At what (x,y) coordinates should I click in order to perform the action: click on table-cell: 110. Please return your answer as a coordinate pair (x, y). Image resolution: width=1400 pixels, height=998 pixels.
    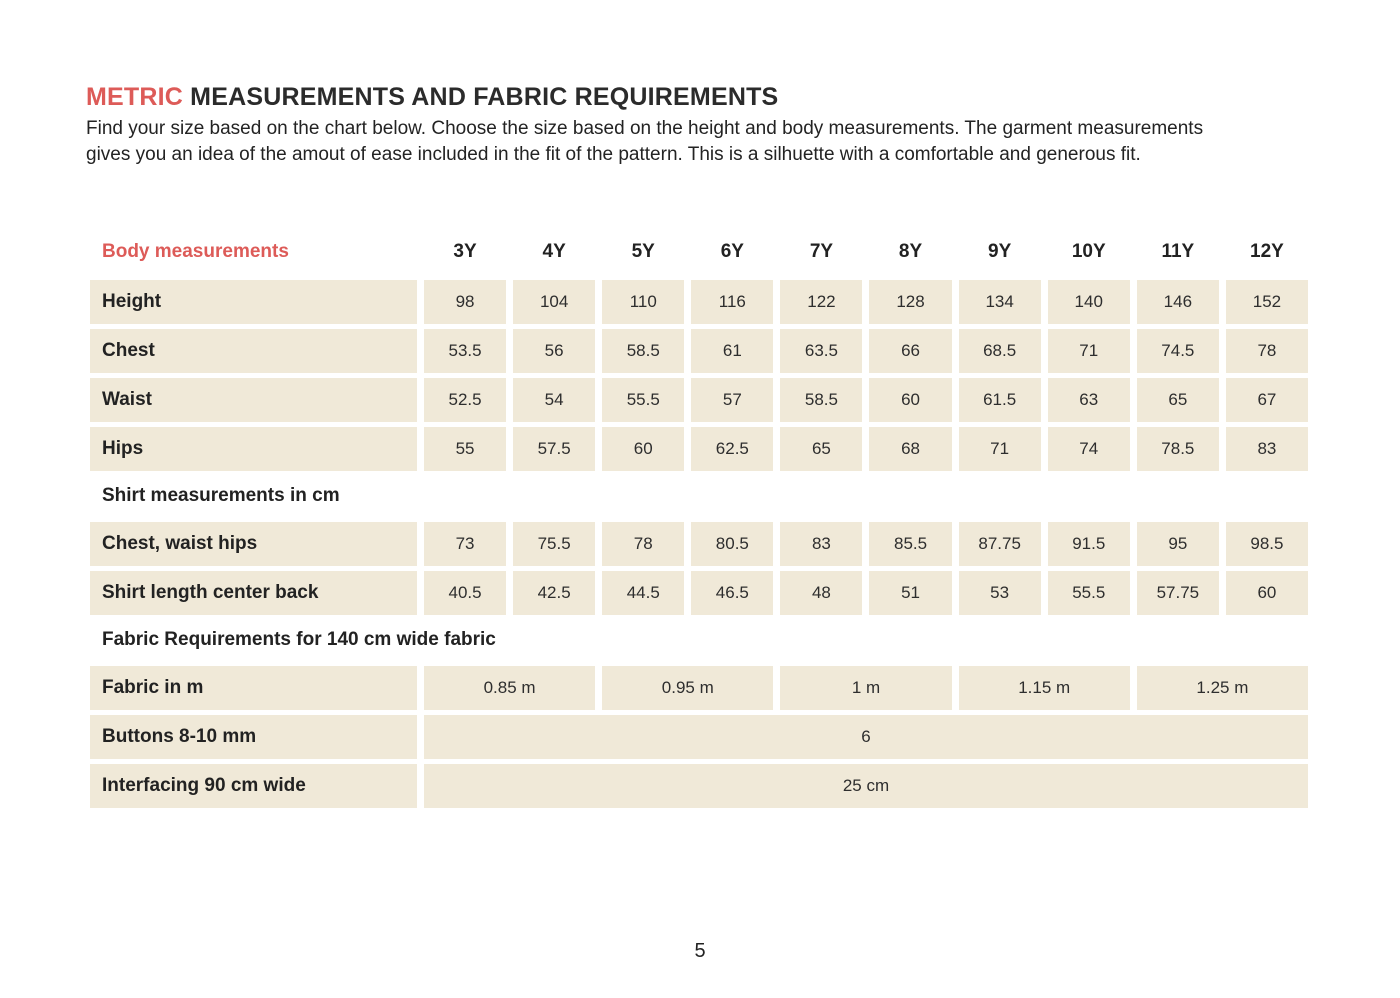
    Looking at the image, I should click on (643, 302).